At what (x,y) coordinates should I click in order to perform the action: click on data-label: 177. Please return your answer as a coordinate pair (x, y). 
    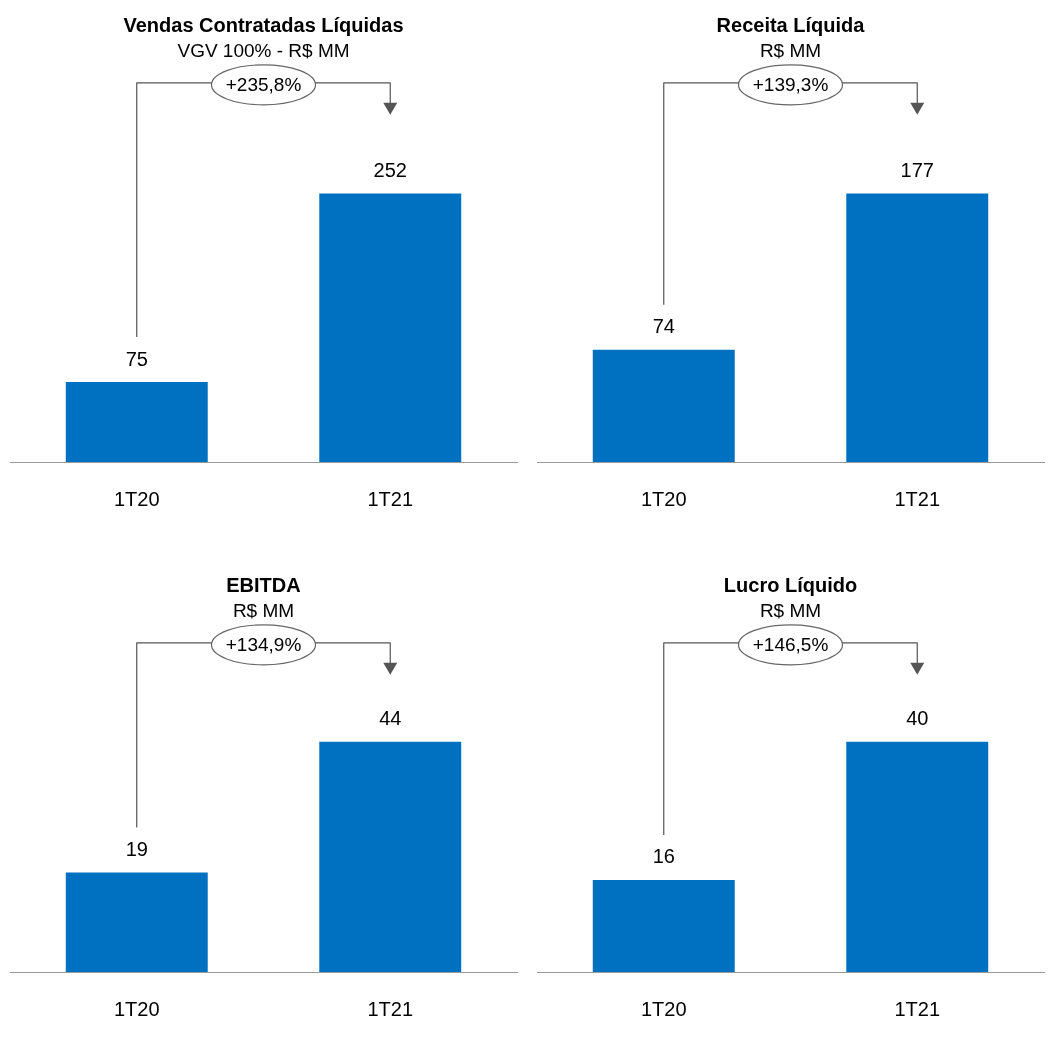
    Looking at the image, I should click on (917, 169).